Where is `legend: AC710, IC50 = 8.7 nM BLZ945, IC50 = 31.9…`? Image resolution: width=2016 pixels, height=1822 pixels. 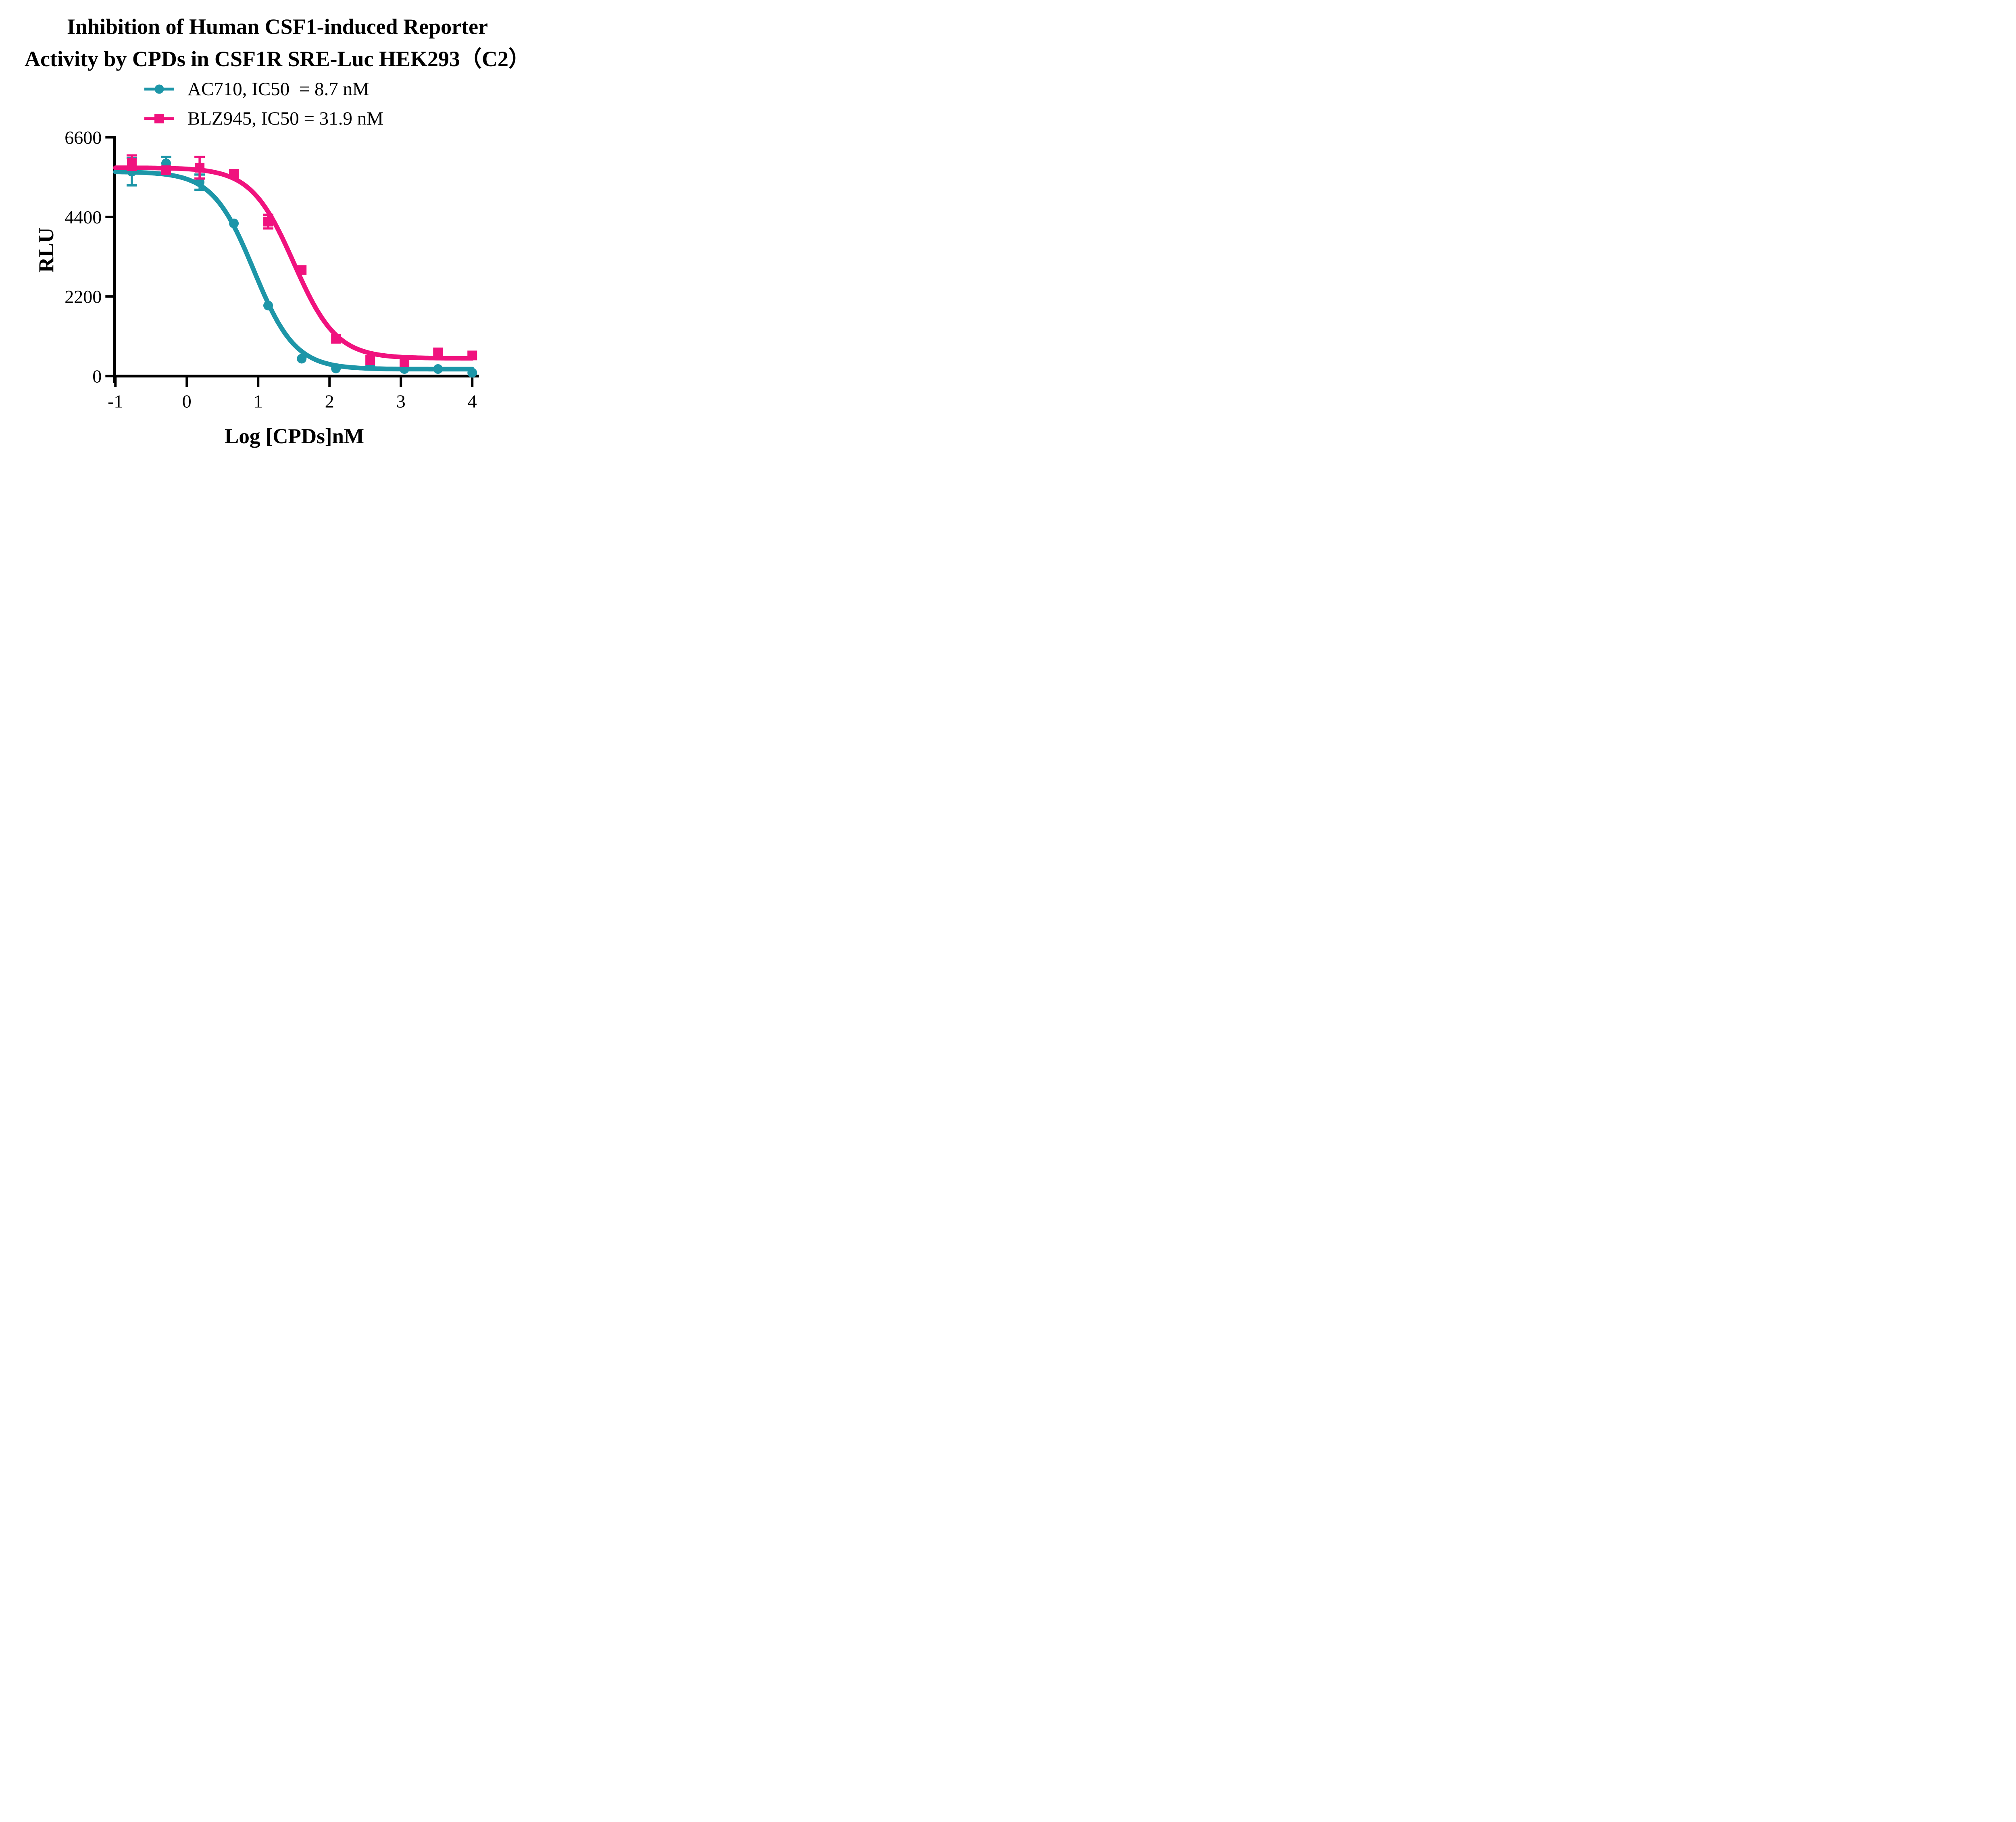
legend: AC710, IC50 = 8.7 nM BLZ945, IC50 = 31.9… is located at coordinates (263, 106).